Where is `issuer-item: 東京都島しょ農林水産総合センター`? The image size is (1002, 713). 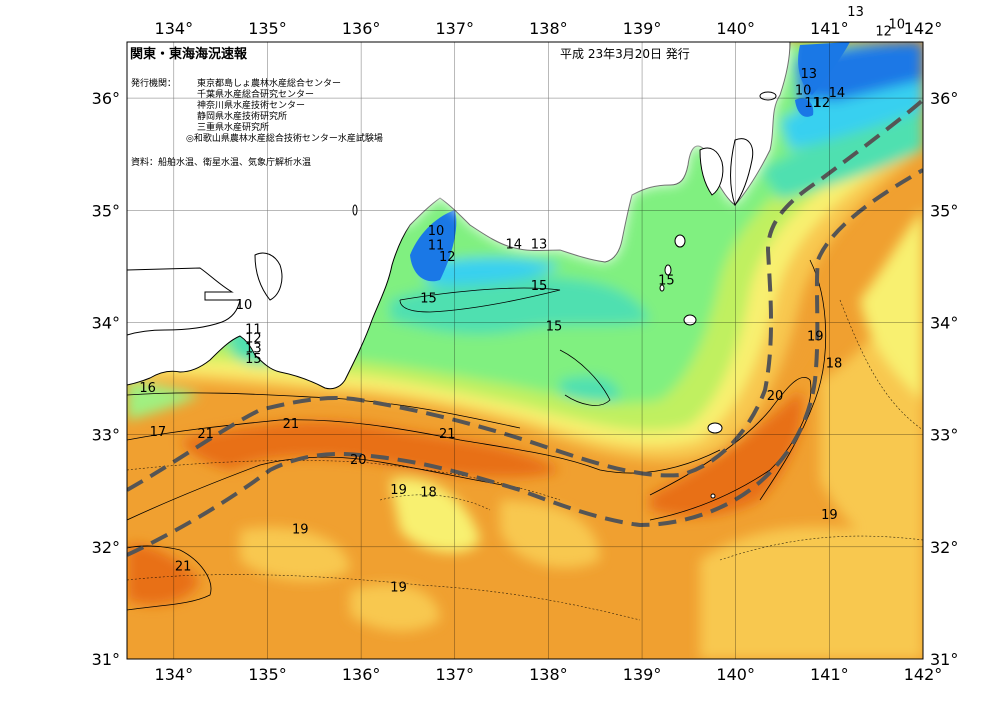 issuer-item: 東京都島しょ農林水産総合センター is located at coordinates (269, 83).